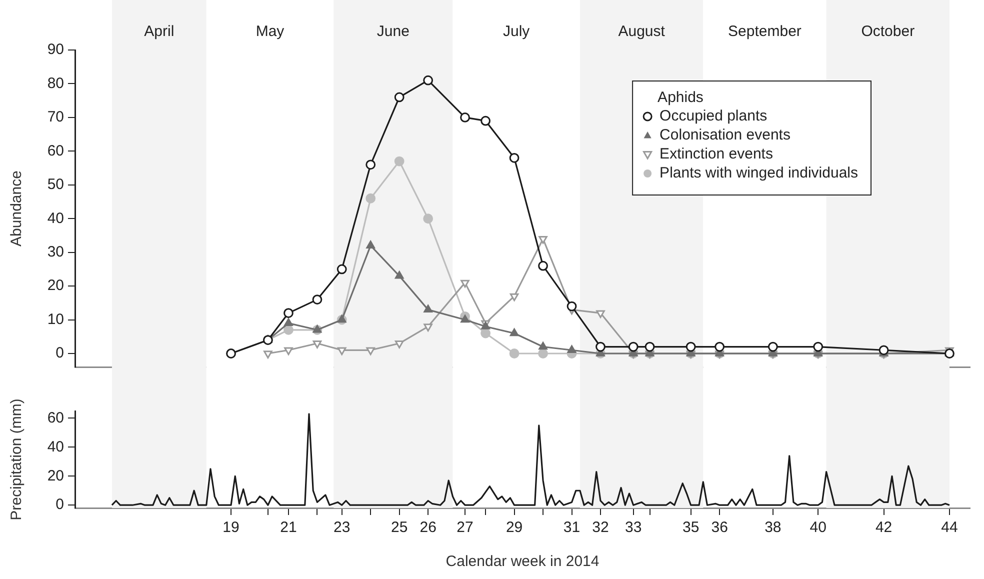 The height and width of the screenshot is (579, 984). Describe the element at coordinates (55, 117) in the screenshot. I see `y-tick-label: 70` at that location.